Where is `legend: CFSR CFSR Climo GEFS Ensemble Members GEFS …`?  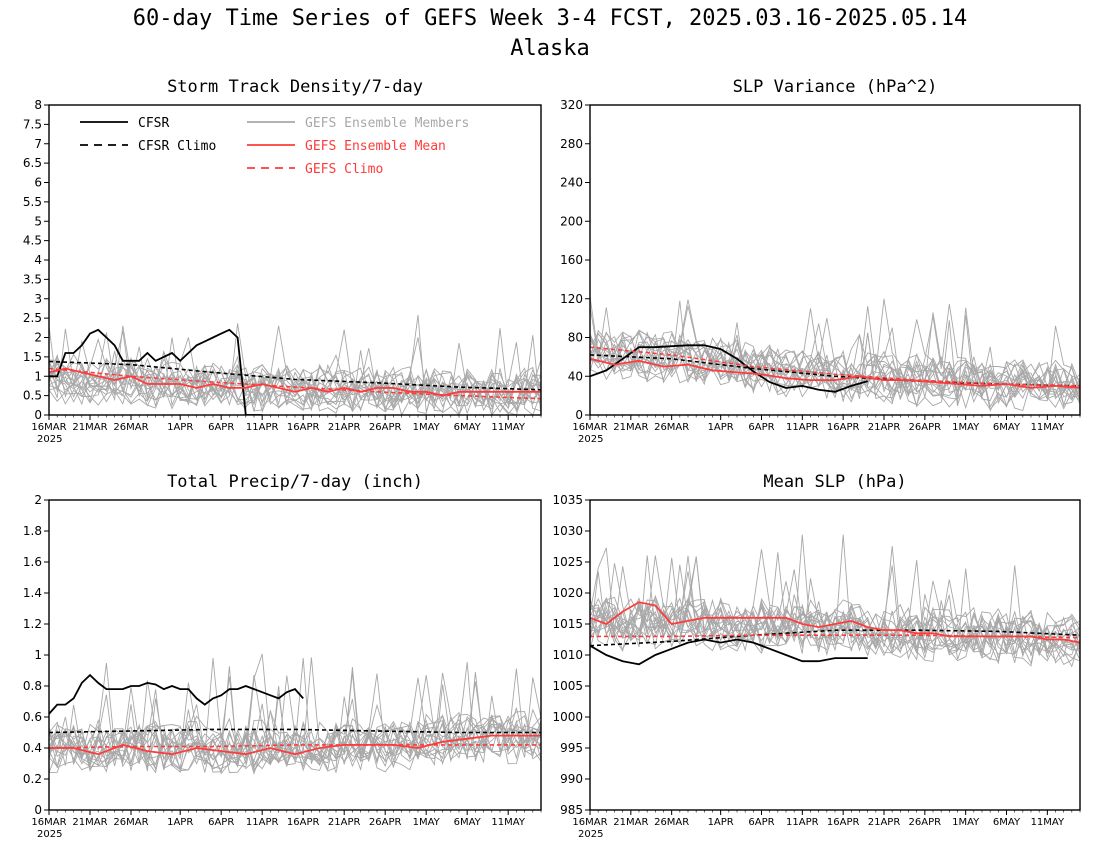
legend: CFSR CFSR Climo GEFS Ensemble Members GEFS … is located at coordinates (274, 146).